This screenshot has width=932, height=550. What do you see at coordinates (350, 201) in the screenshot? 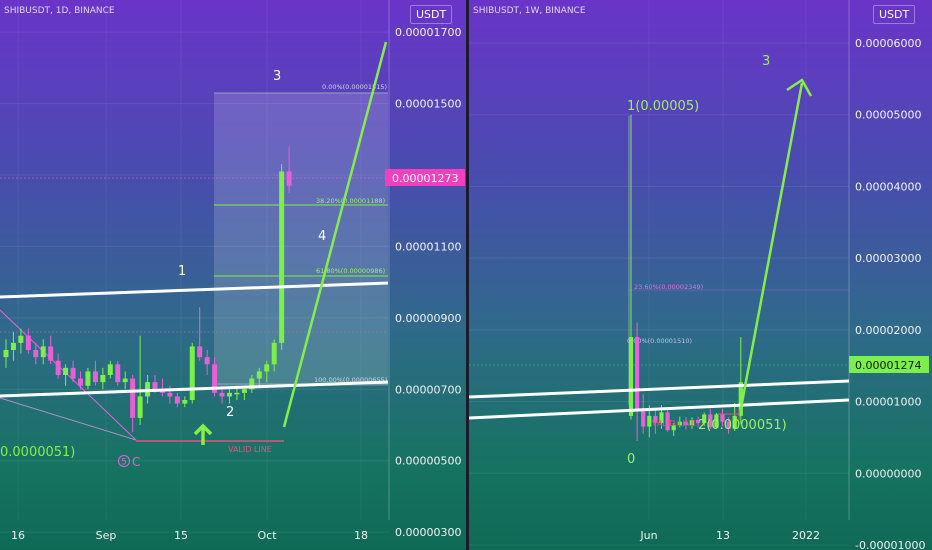
I see `fib-label-38: 38.20%(0.00001188)` at bounding box center [350, 201].